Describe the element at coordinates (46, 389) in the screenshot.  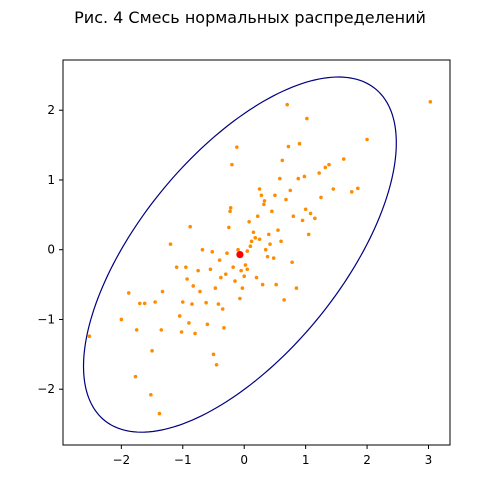
I see `y-tick-label-0: −2` at that location.